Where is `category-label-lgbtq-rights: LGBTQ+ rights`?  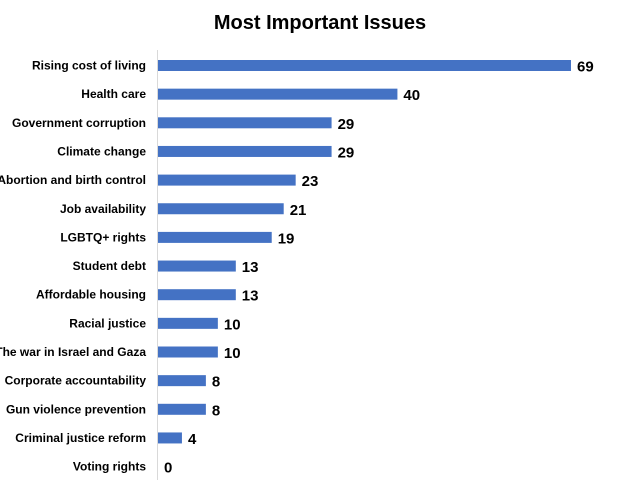
category-label-lgbtq-rights: LGBTQ+ rights is located at coordinates (103, 237).